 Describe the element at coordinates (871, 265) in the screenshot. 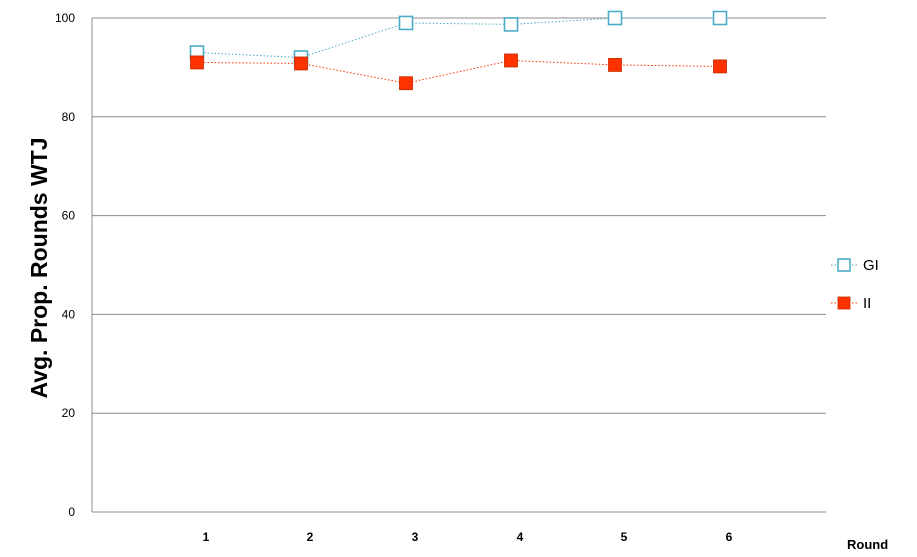

I see `legend-label: GI` at that location.